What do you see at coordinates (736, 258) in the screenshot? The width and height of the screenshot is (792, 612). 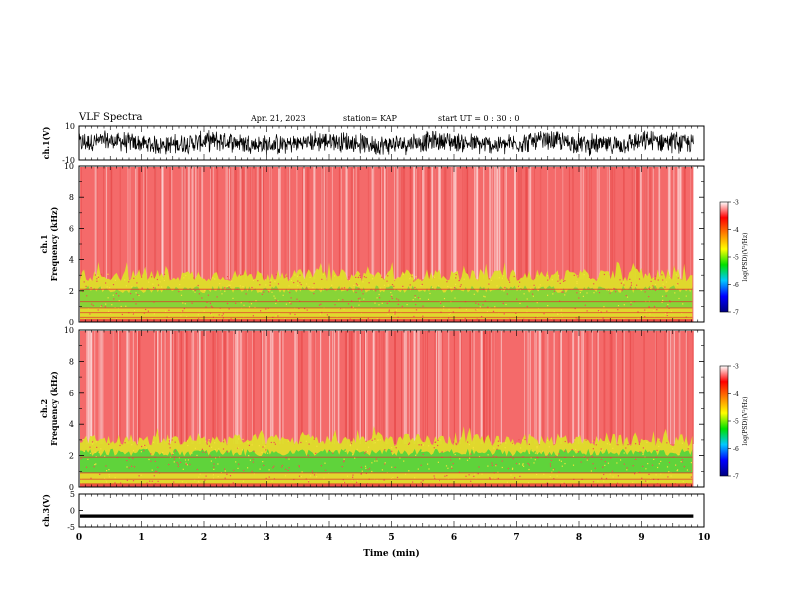 I see `colorbar-tick-label: -5` at bounding box center [736, 258].